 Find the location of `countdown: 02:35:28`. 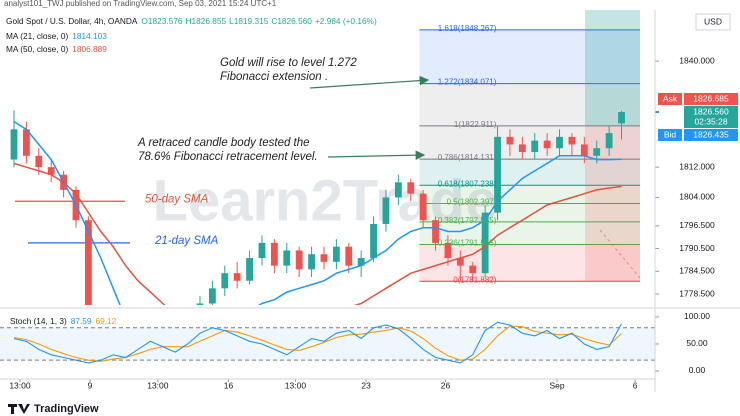

countdown: 02:35:28 is located at coordinates (710, 121).